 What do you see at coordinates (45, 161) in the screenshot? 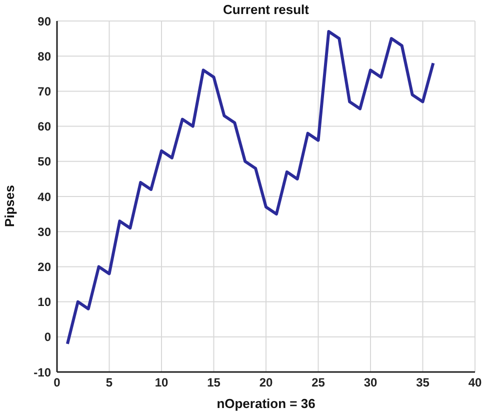
I see `y-tick-label: 50` at bounding box center [45, 161].